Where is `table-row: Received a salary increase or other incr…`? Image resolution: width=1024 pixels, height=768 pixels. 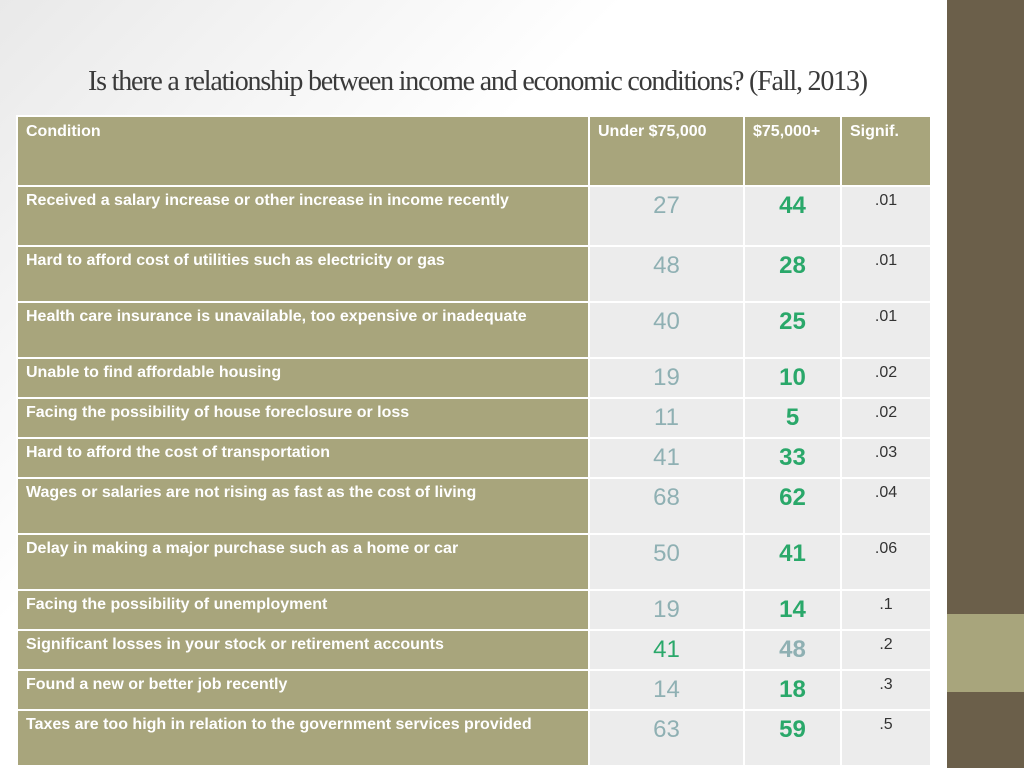 table-row: Received a salary increase or other incr… is located at coordinates (474, 216).